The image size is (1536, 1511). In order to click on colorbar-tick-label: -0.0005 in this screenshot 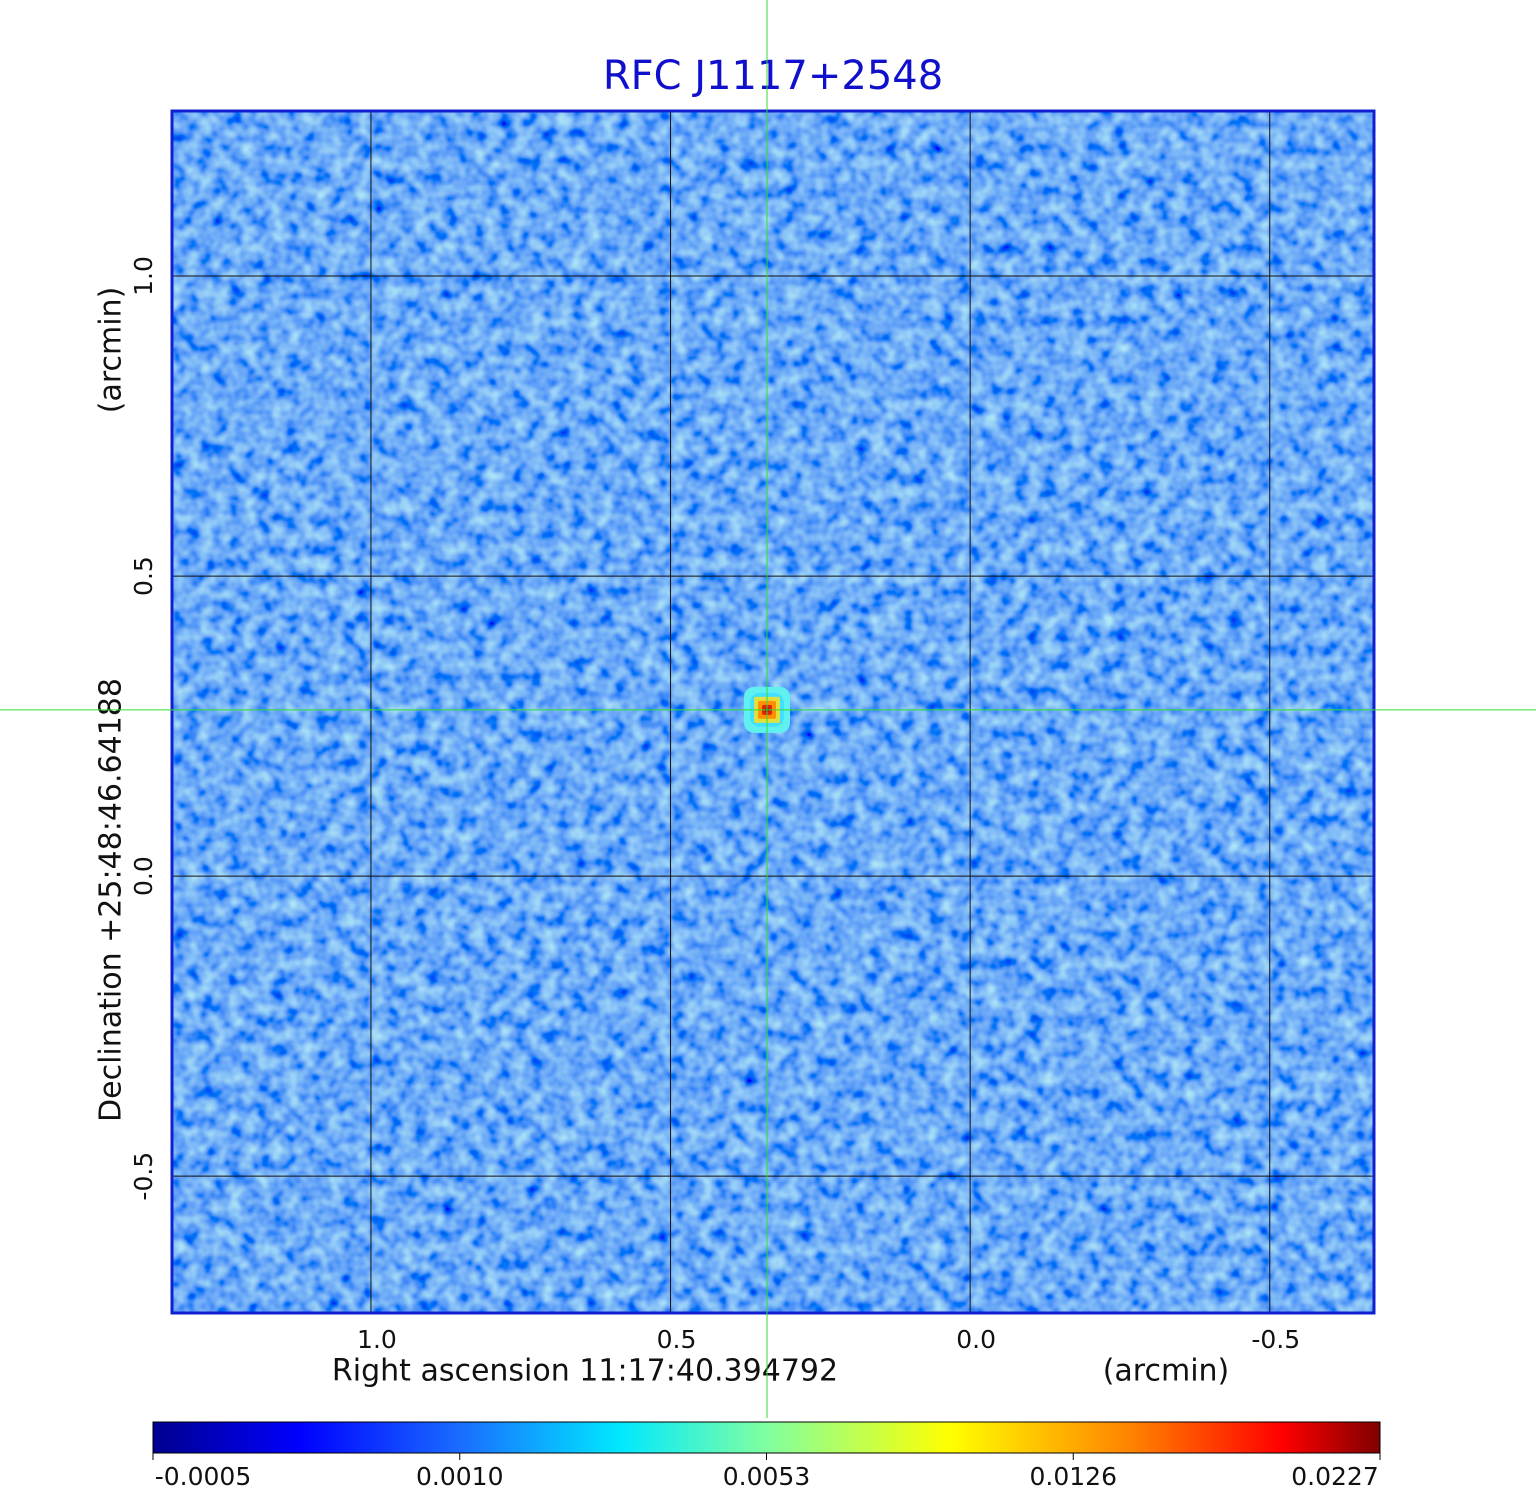, I will do `click(203, 1476)`.